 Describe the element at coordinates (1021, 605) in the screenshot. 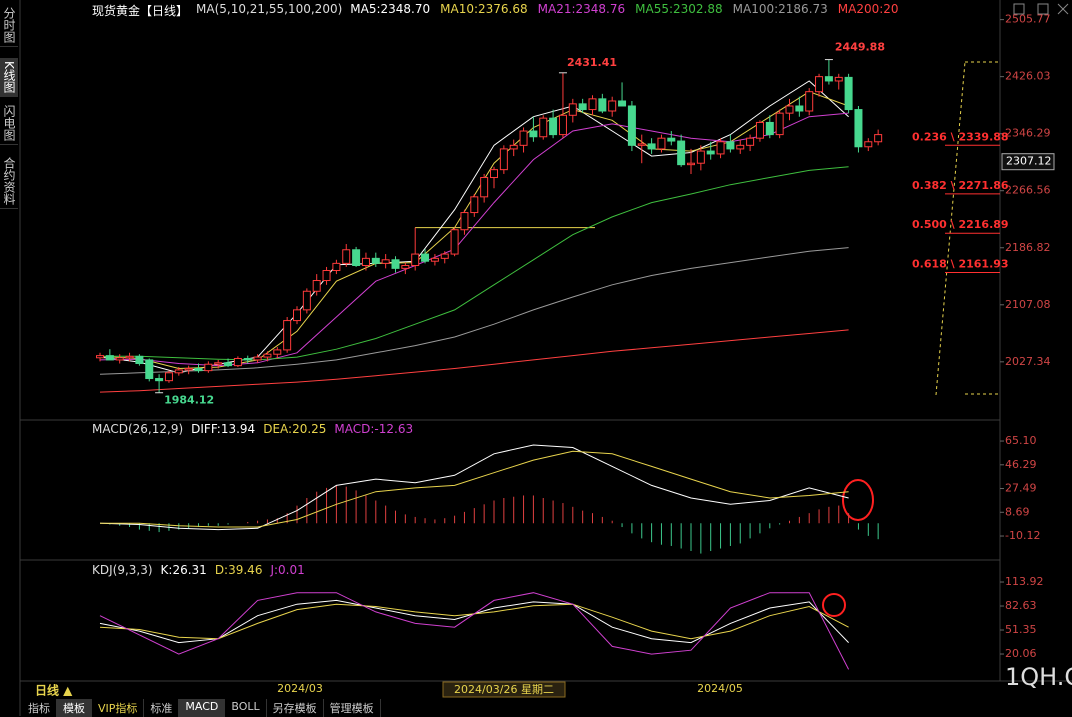

I see `y-tick-label: 82.63` at that location.